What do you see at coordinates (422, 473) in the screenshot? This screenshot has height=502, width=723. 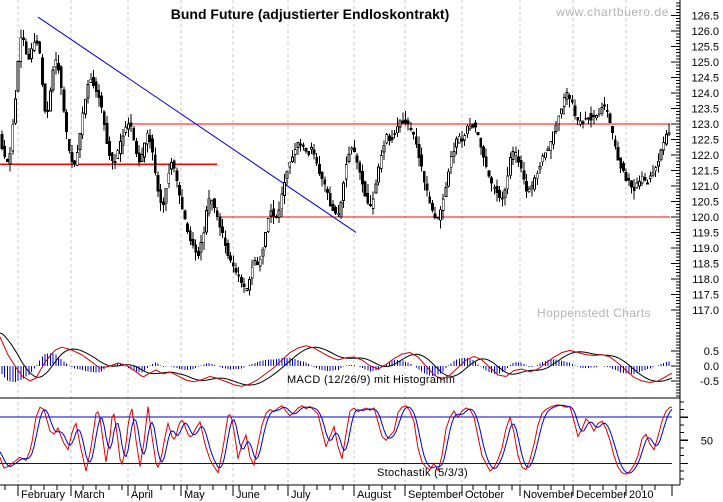 I see `stochastik-panel-label: Stochastik (5/3/3)` at bounding box center [422, 473].